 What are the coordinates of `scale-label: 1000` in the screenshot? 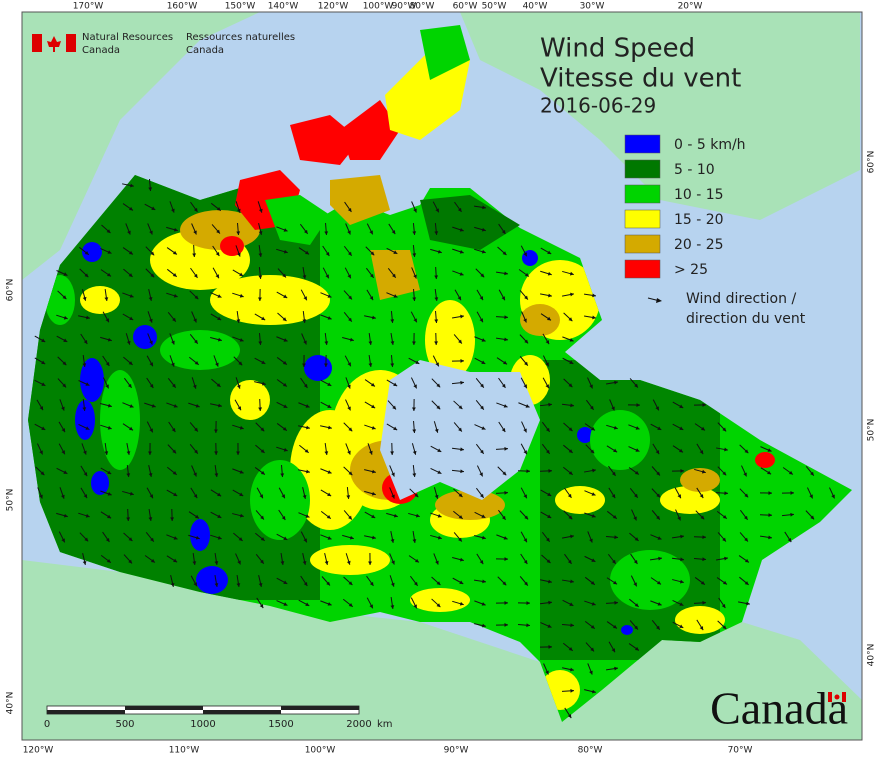 It's located at (202, 724).